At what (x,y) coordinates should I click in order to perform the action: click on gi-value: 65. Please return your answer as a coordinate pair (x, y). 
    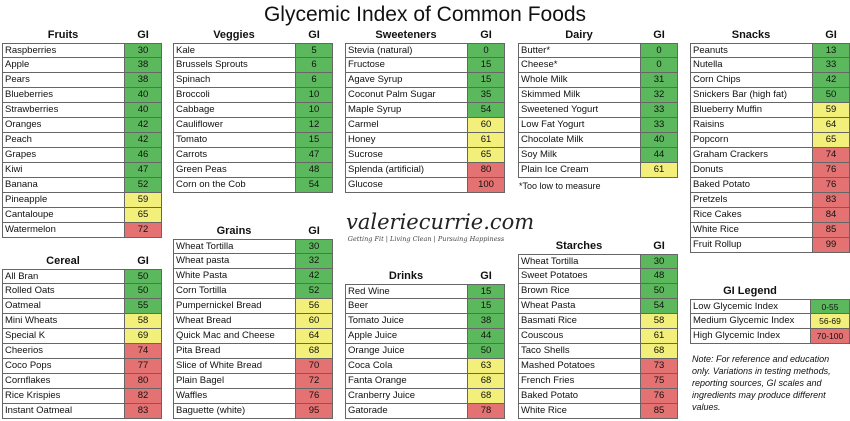
    Looking at the image, I should click on (486, 155).